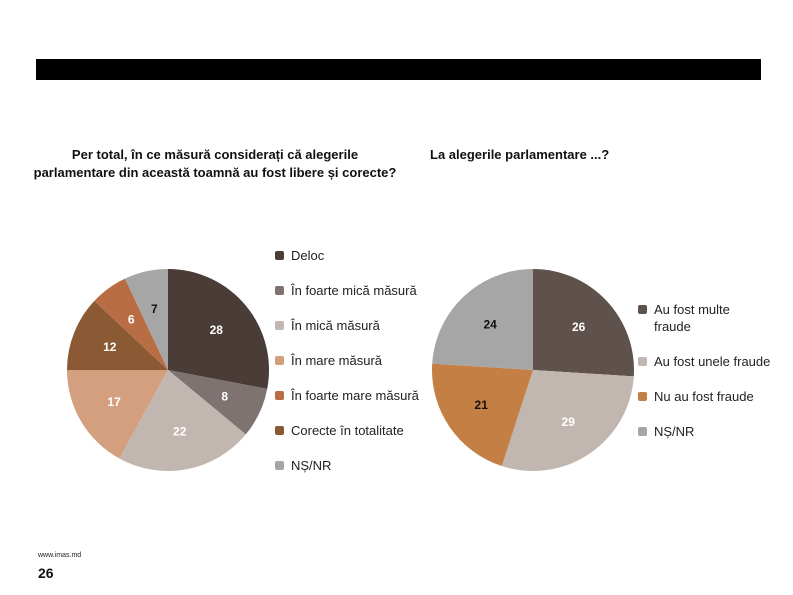 The height and width of the screenshot is (595, 793). What do you see at coordinates (354, 290) in the screenshot?
I see `legend-label: În foarte mică măsură` at bounding box center [354, 290].